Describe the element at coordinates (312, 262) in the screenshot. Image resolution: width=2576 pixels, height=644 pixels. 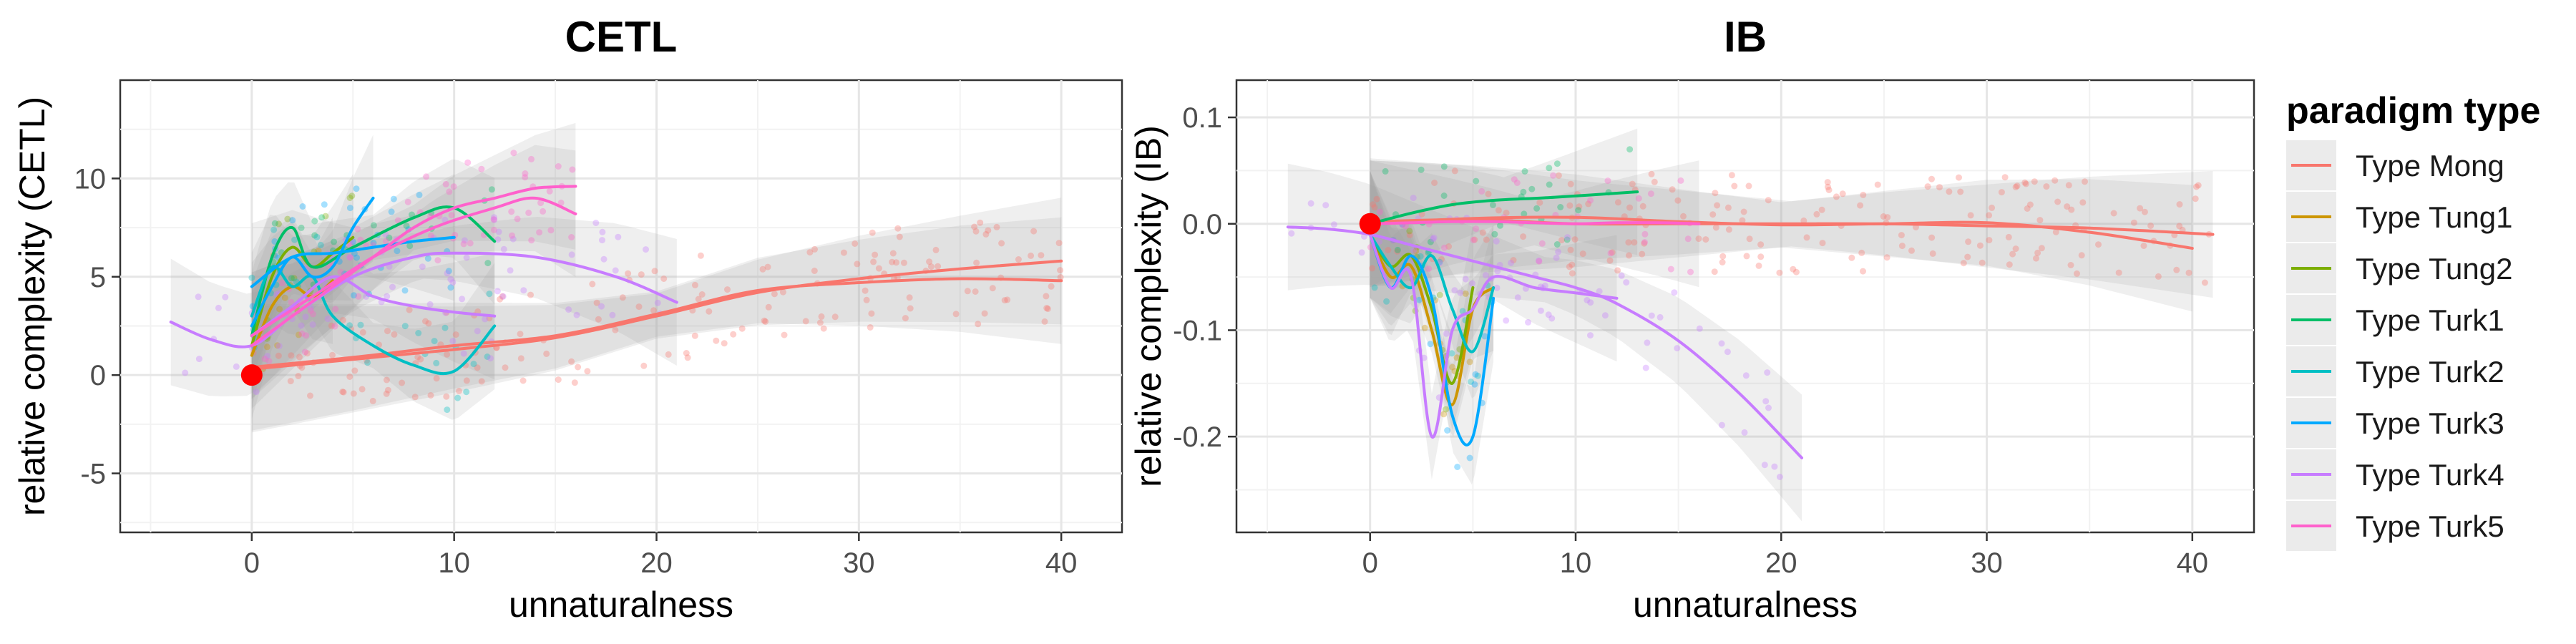
I see `cetl-band-type-turk3` at that location.